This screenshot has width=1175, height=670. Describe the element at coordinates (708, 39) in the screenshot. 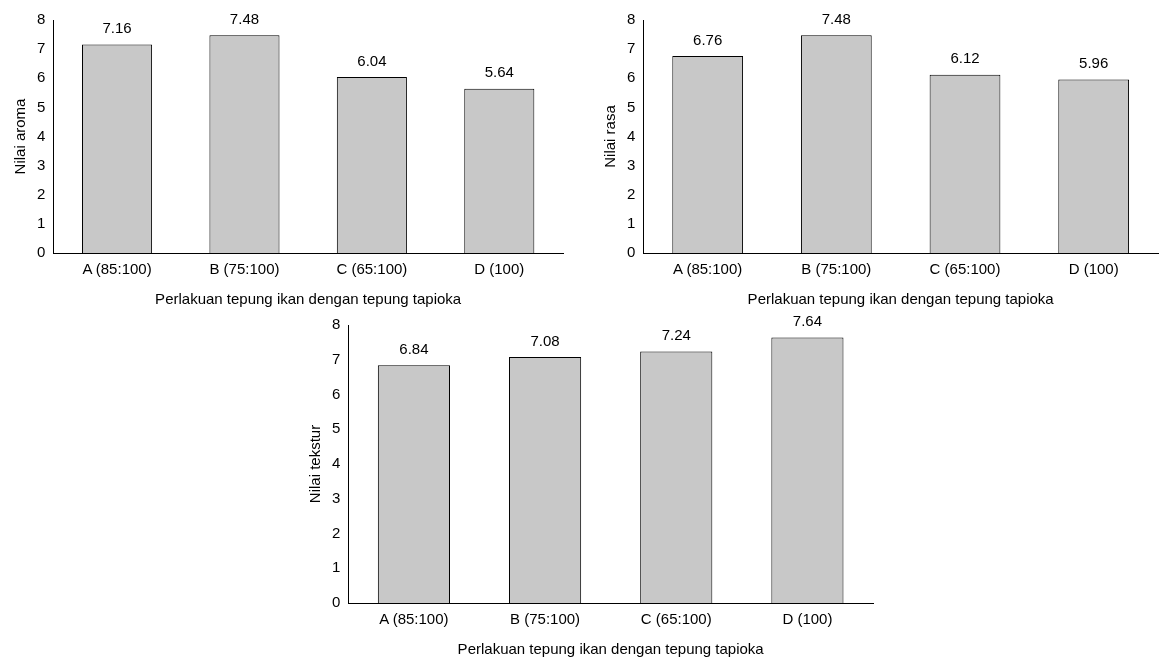

I see `data-label: 6.76` at that location.